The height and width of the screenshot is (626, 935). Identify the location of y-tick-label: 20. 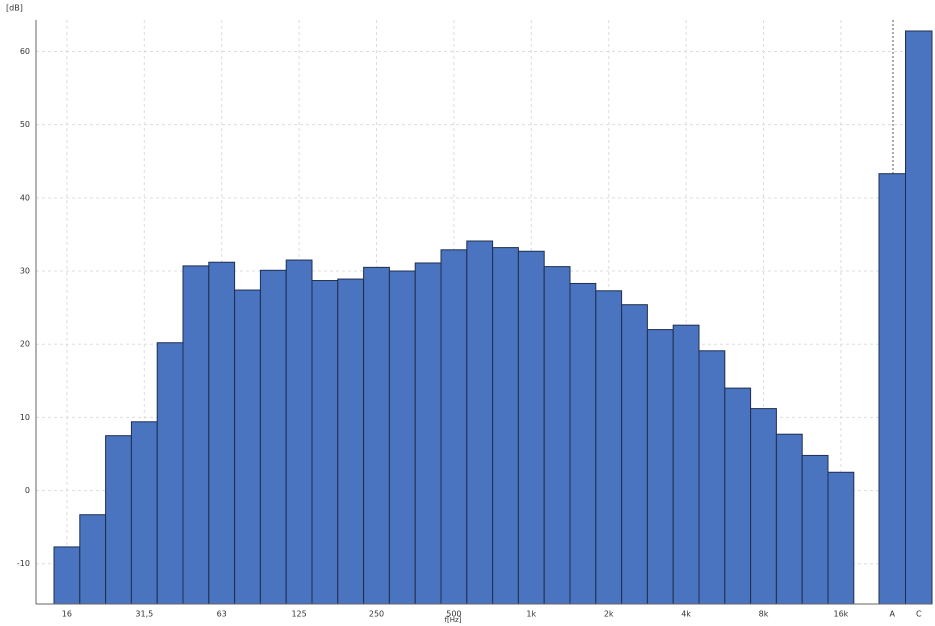
(25, 344).